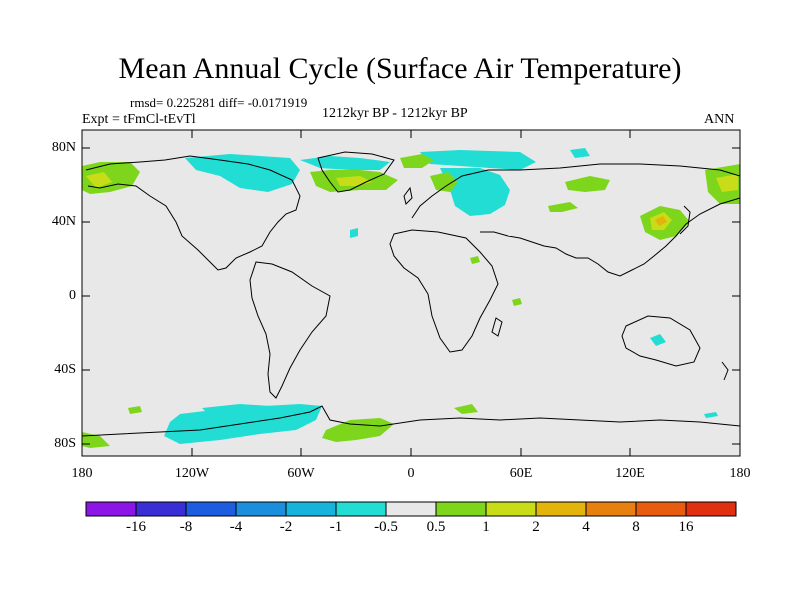  I want to click on cool-patch-russia, so click(475, 192).